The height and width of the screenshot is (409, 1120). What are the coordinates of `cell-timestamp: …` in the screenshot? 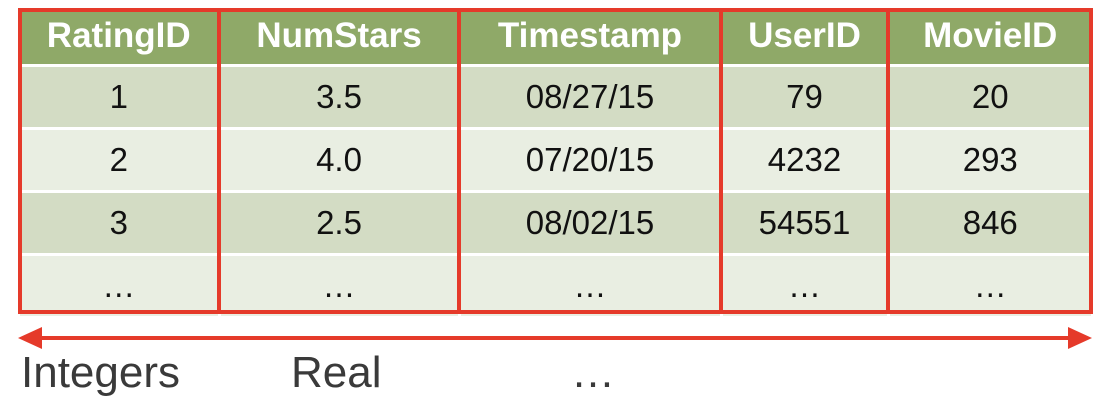 It's located at (591, 285).